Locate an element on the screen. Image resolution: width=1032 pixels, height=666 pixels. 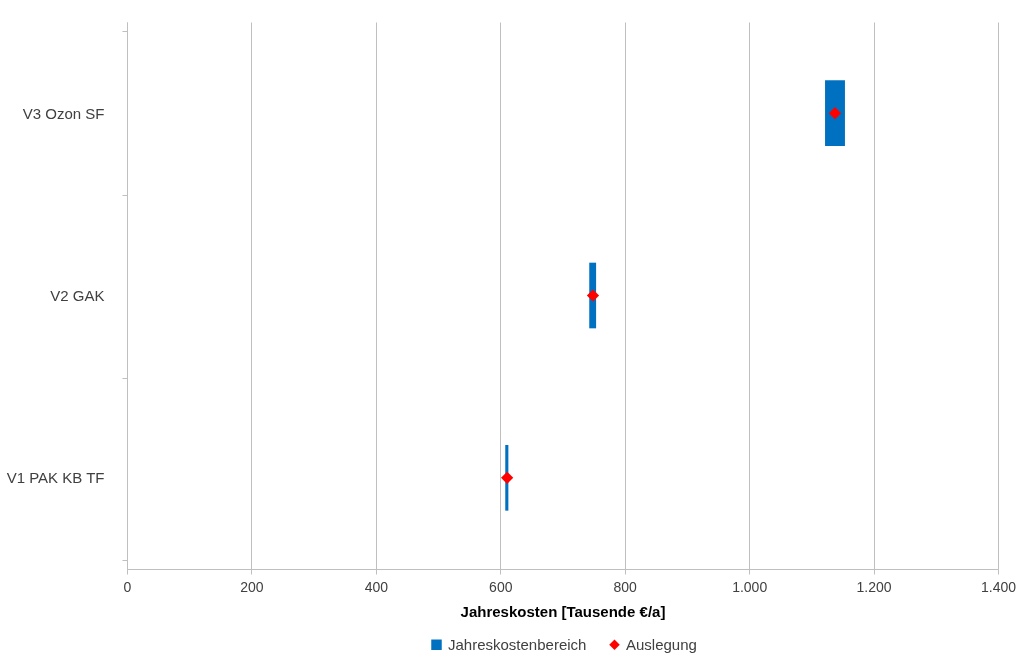
x-tick-label: 1.000 is located at coordinates (750, 586).